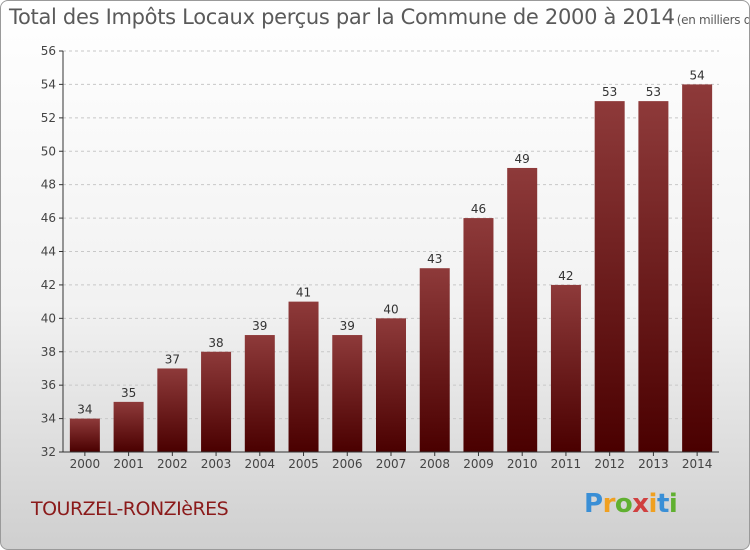  Describe the element at coordinates (478, 464) in the screenshot. I see `x-tick-label: 2009` at that location.